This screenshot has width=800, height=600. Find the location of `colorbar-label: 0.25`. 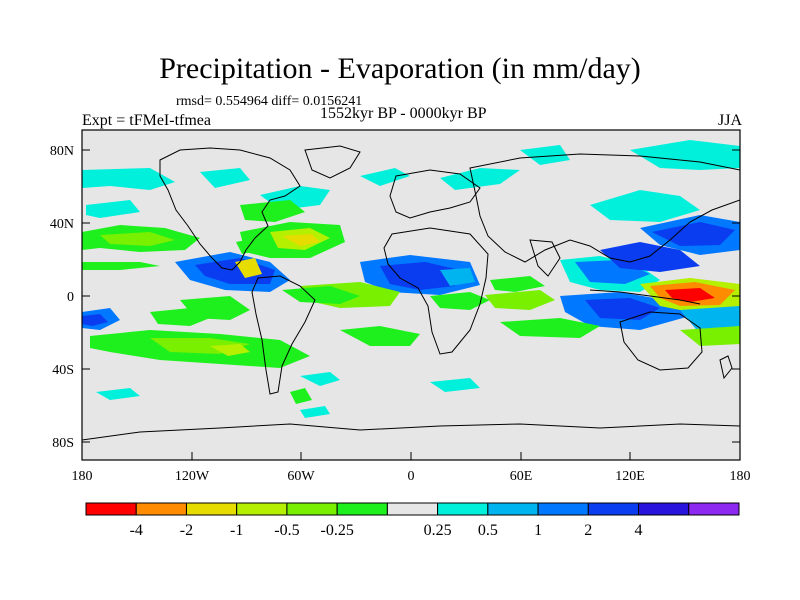

colorbar-label: 0.25 is located at coordinates (438, 530).